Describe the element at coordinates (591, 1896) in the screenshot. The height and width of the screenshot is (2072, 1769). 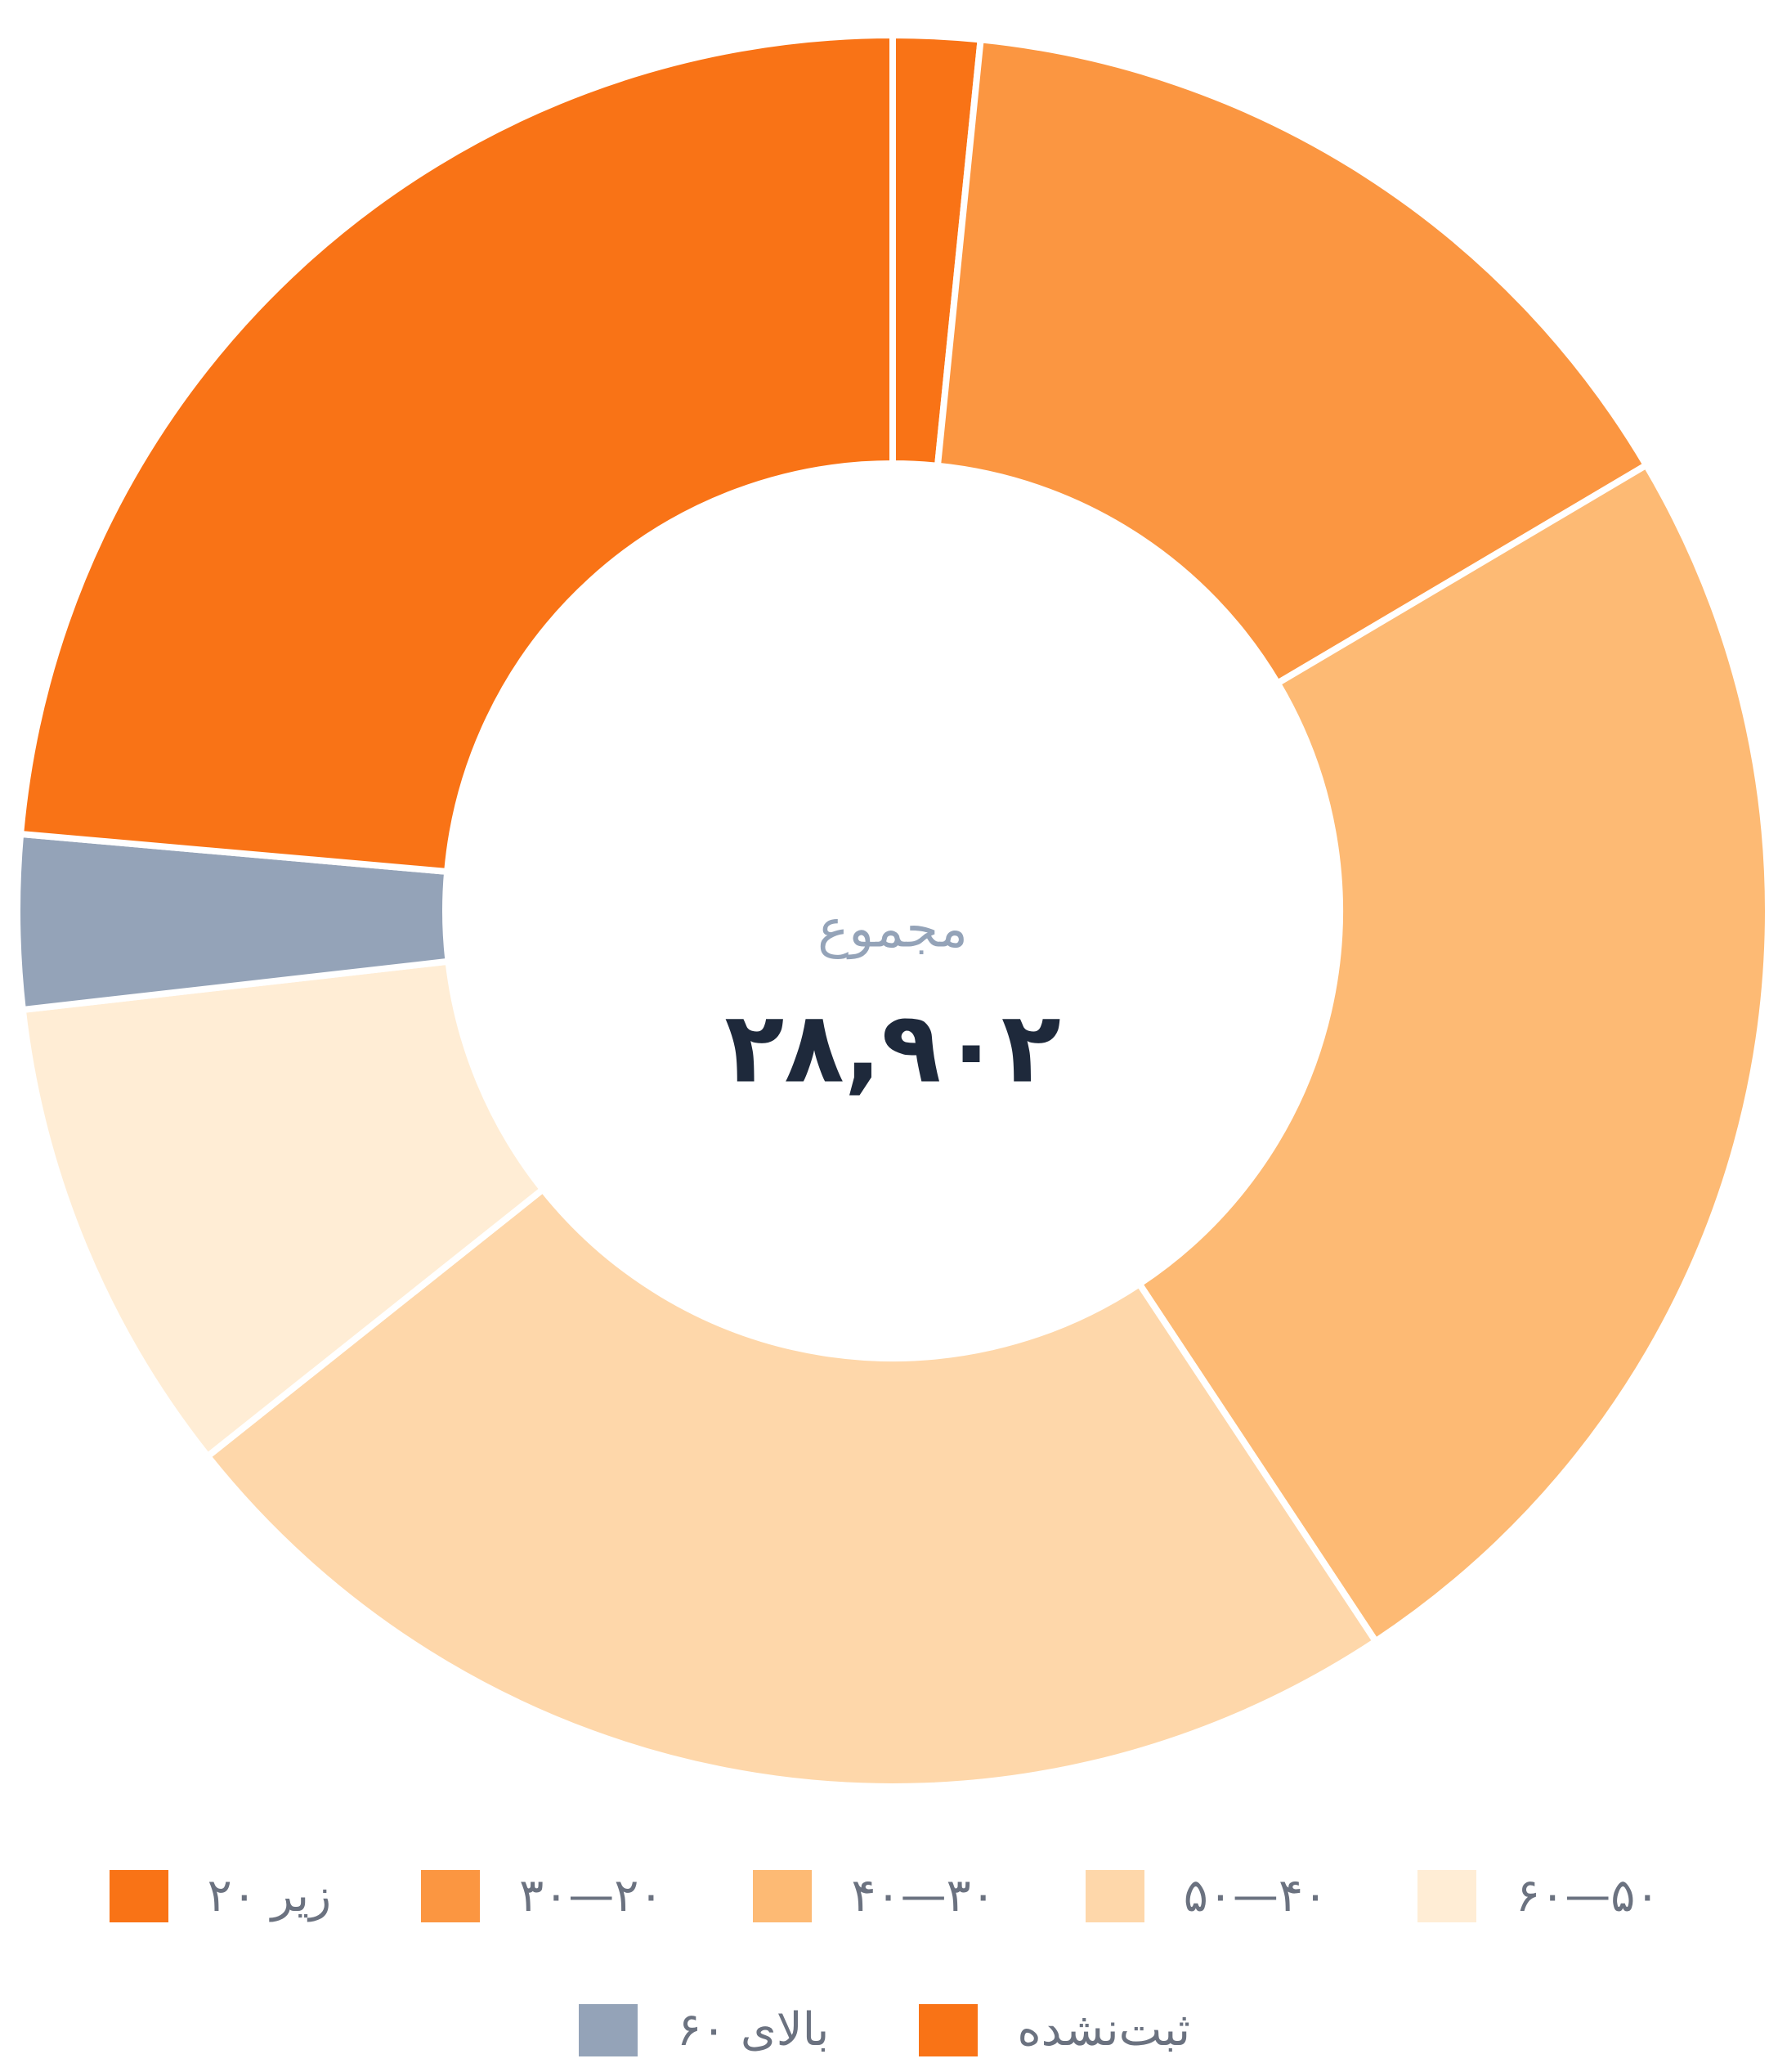
I see `legend-label: ۲۰—۳۰` at that location.